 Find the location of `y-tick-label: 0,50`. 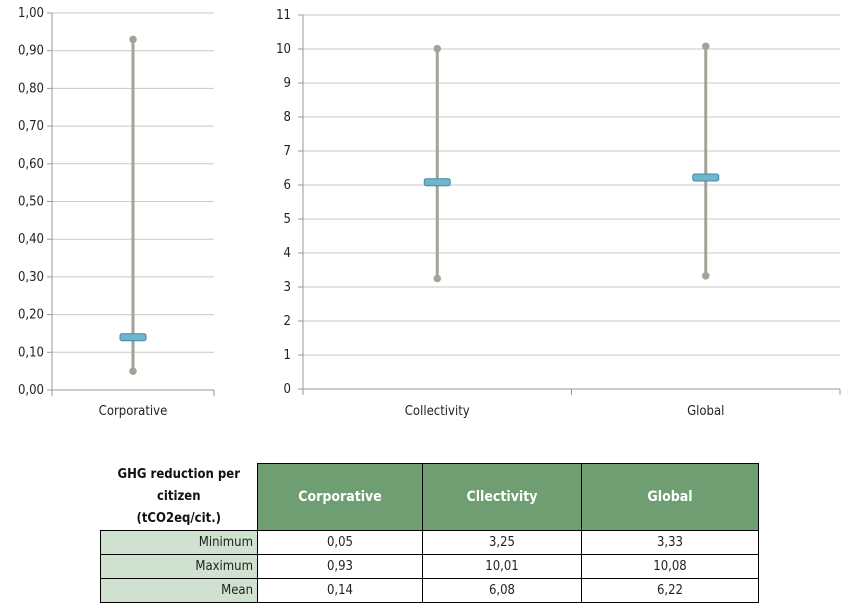

y-tick-label: 0,50 is located at coordinates (31, 202).